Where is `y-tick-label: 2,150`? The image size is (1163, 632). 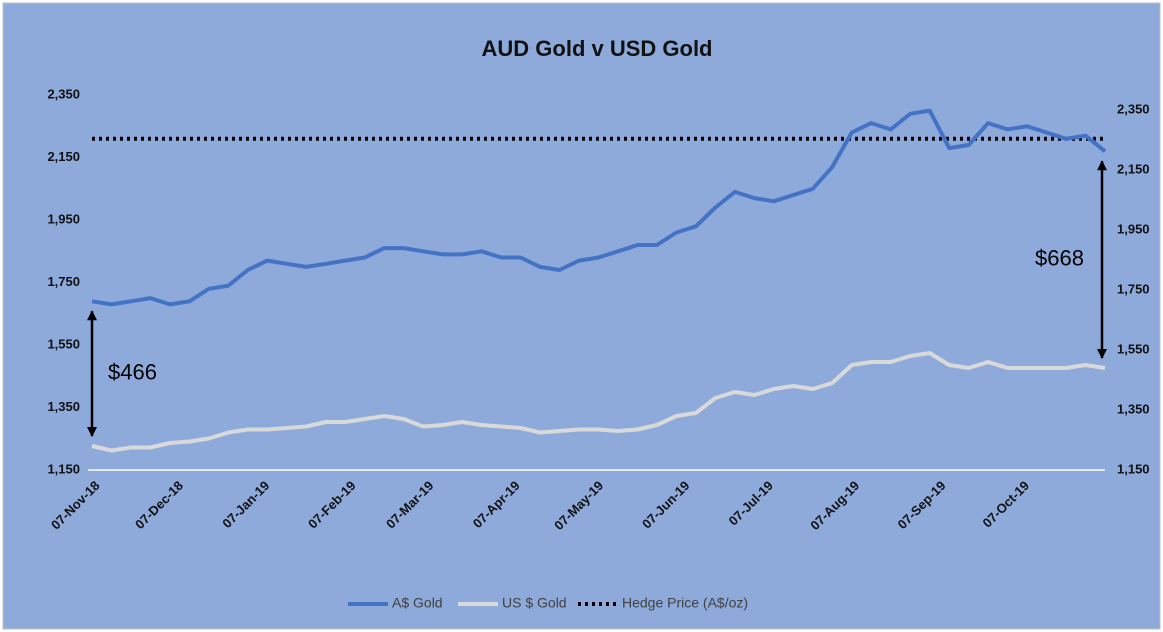 y-tick-label: 2,150 is located at coordinates (63, 156).